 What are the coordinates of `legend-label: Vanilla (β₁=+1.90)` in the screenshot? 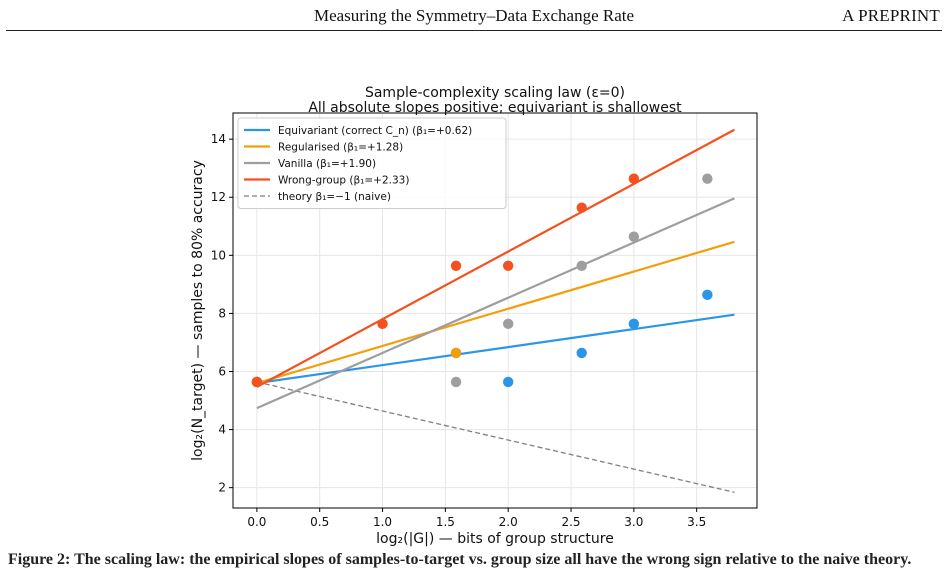 It's located at (327, 164).